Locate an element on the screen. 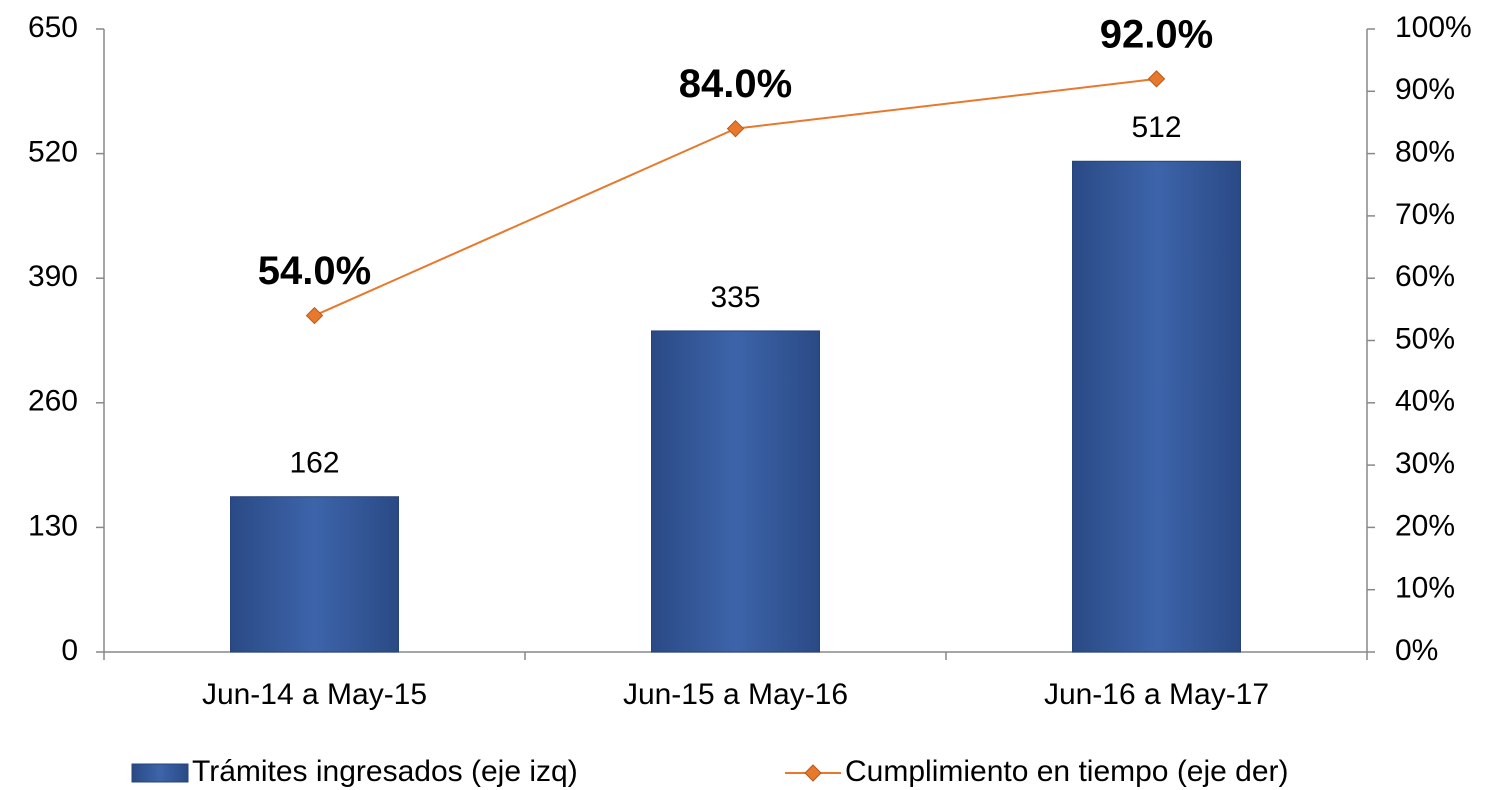 This screenshot has width=1499, height=790. y-tick-label: 130 is located at coordinates (53, 525).